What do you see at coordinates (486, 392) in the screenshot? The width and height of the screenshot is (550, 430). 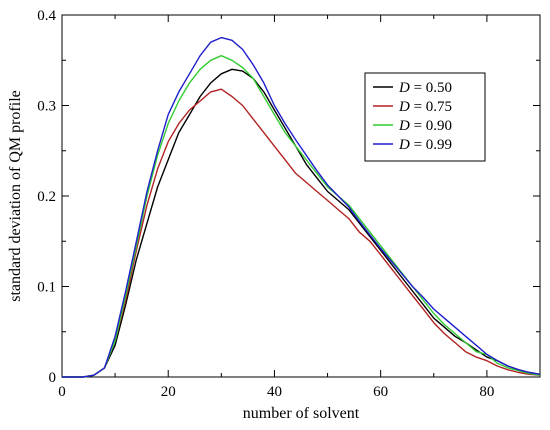 I see `x-tick-label: 80` at bounding box center [486, 392].